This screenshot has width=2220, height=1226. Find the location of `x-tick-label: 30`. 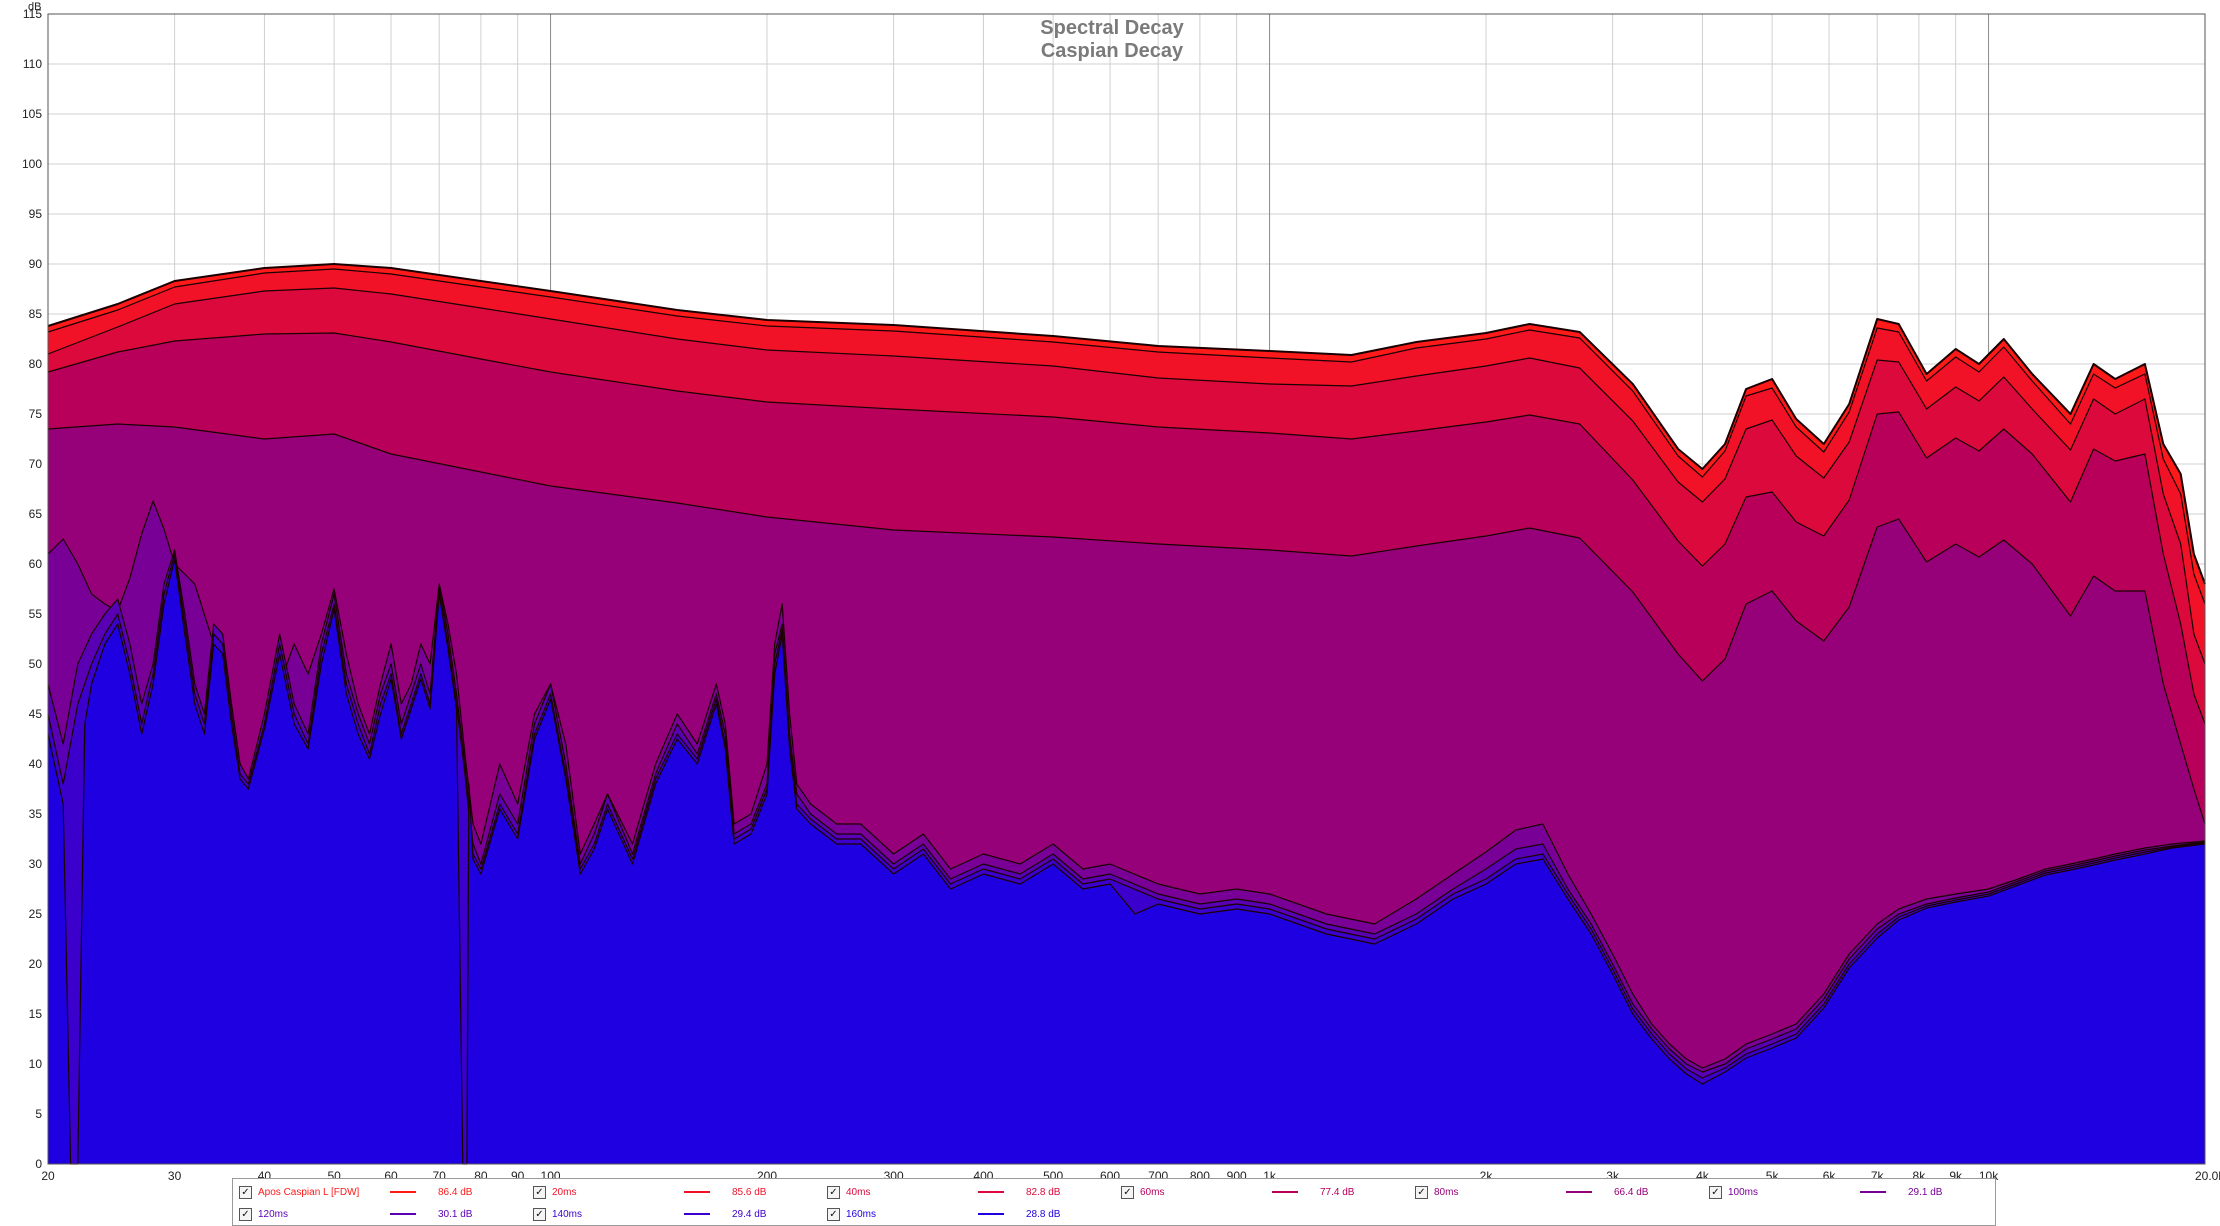

x-tick-label: 30 is located at coordinates (175, 1174).